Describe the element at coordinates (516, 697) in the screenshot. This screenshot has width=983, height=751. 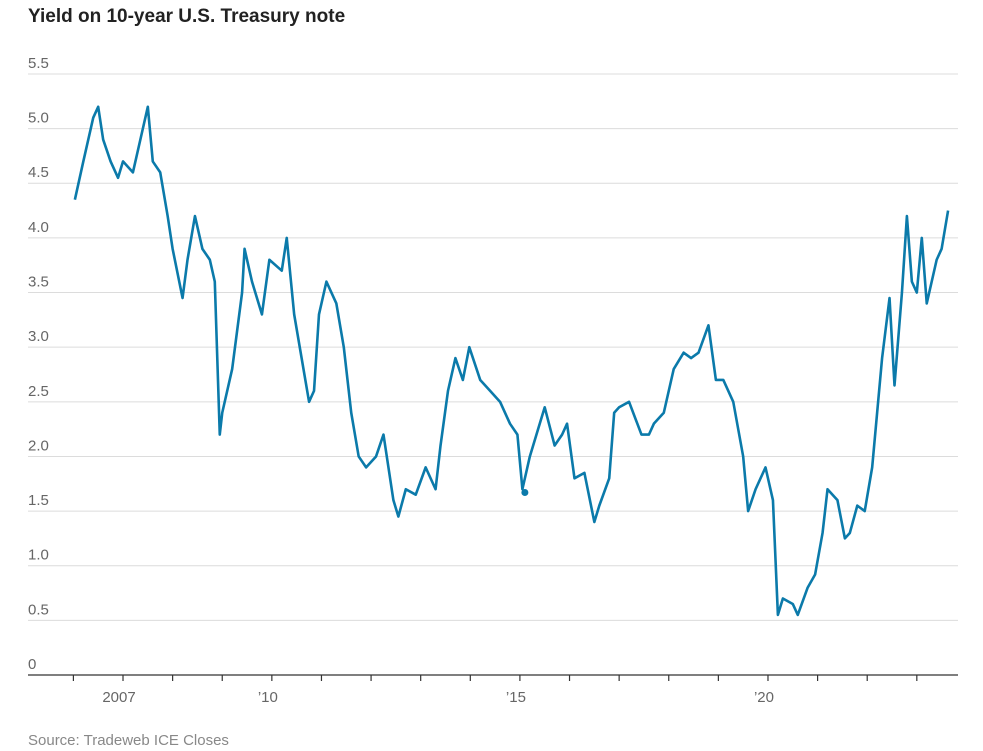
I see `x-tick-label: ’15` at that location.